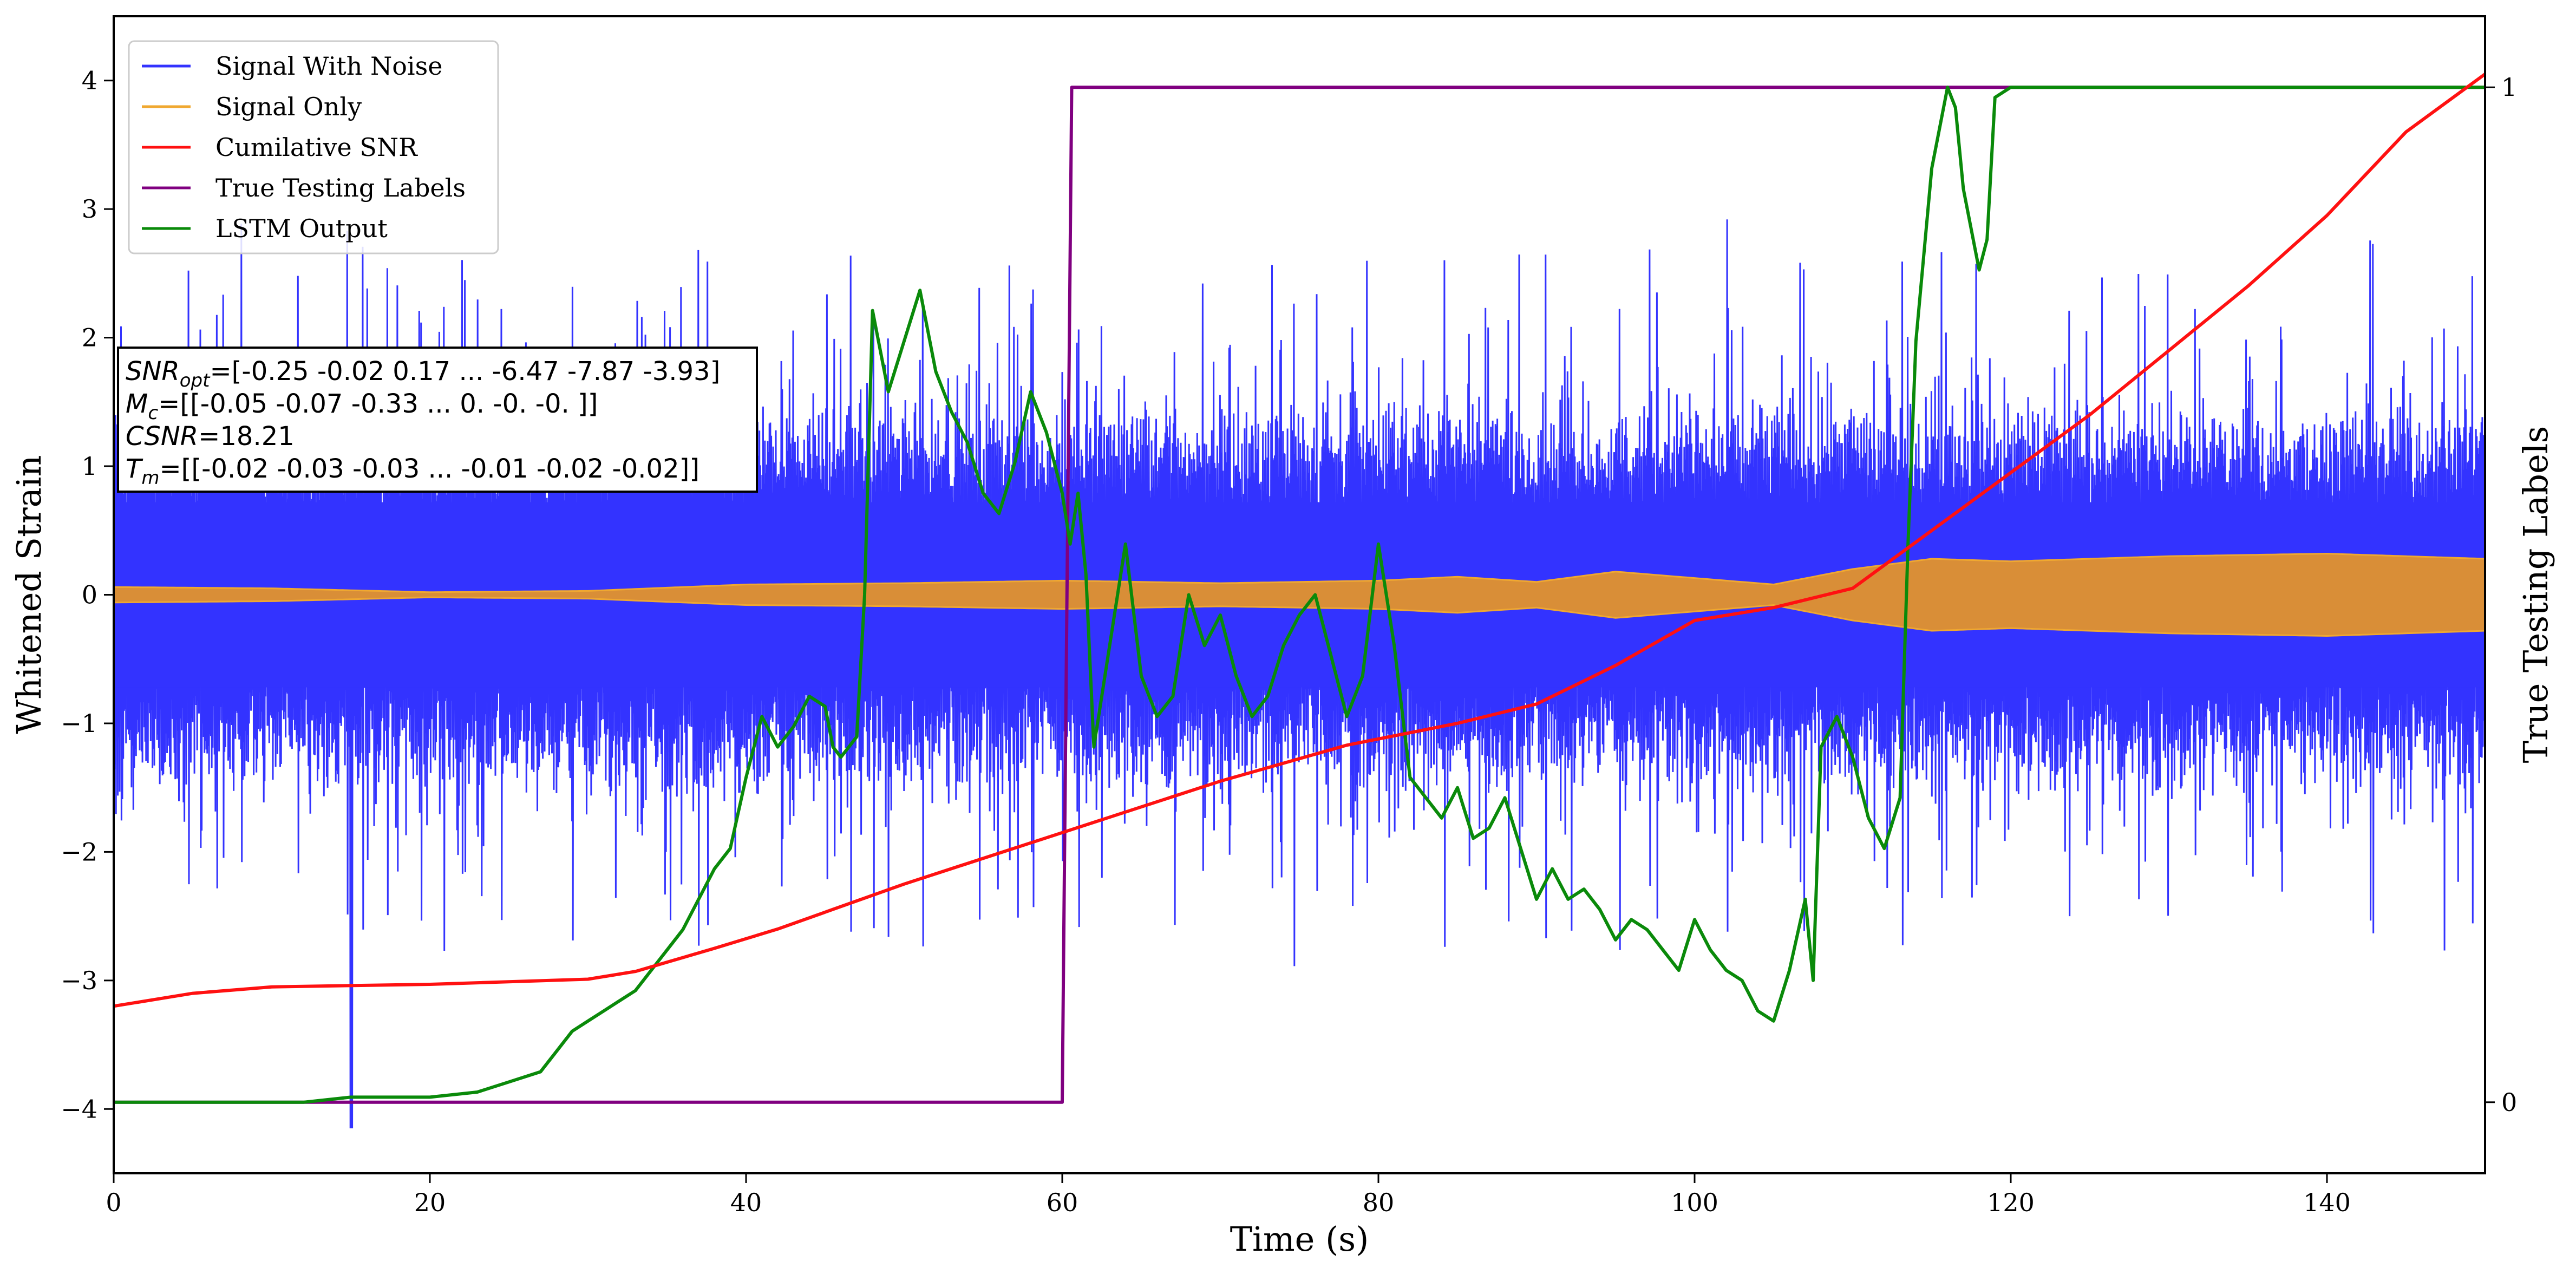 This screenshot has width=2576, height=1274. I want to click on series-signal-only, so click(1300, 594).